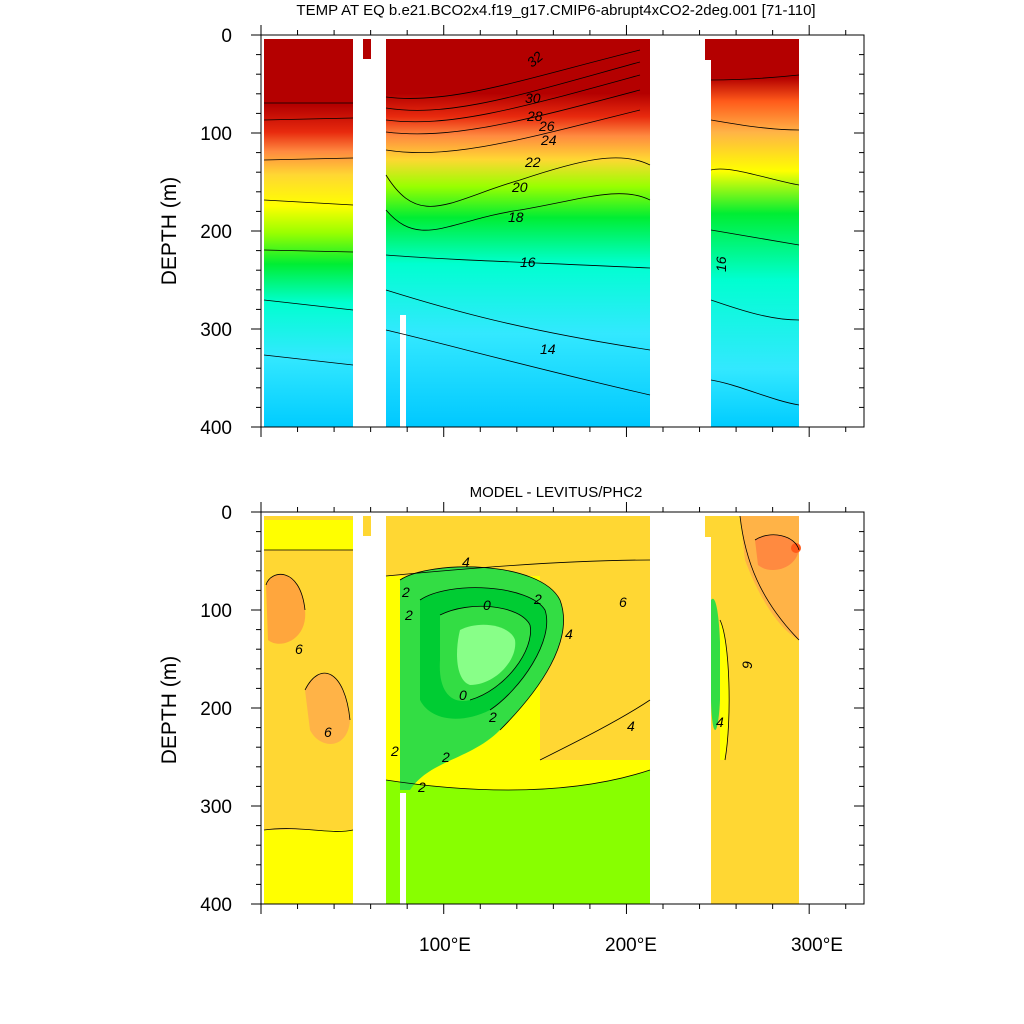  I want to click on contour-label: 18, so click(516, 217).